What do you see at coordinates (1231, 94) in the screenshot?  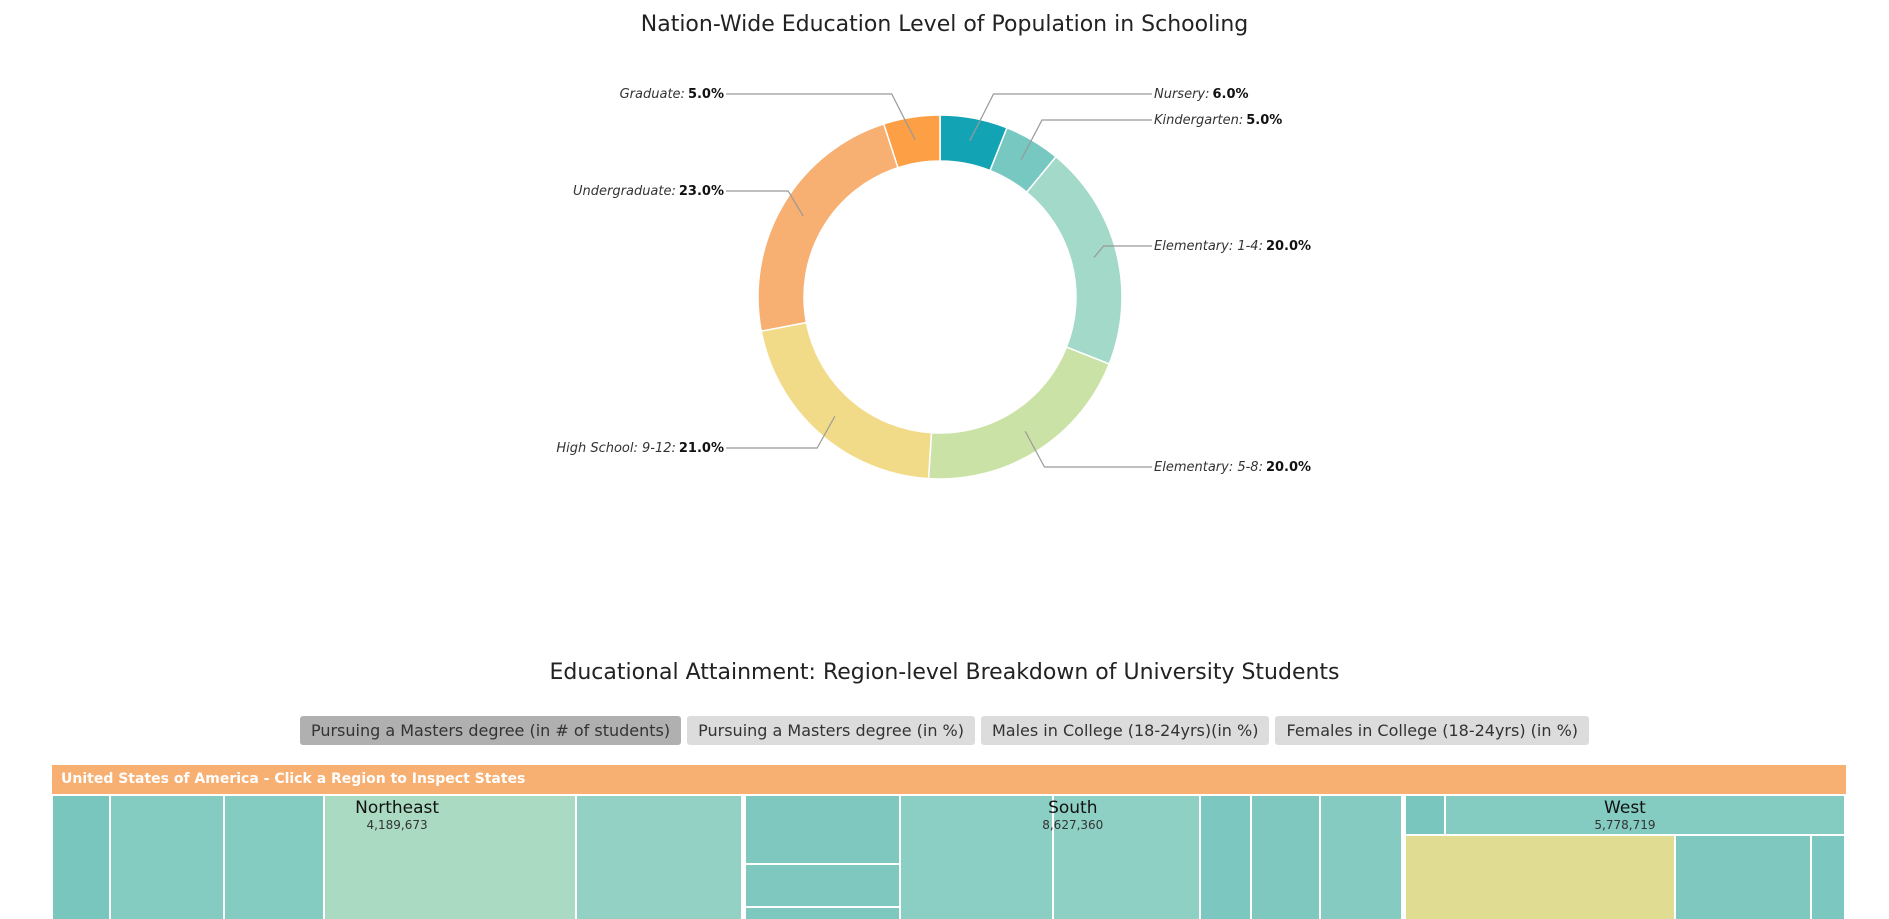 I see `value-label: 6.0%` at bounding box center [1231, 94].